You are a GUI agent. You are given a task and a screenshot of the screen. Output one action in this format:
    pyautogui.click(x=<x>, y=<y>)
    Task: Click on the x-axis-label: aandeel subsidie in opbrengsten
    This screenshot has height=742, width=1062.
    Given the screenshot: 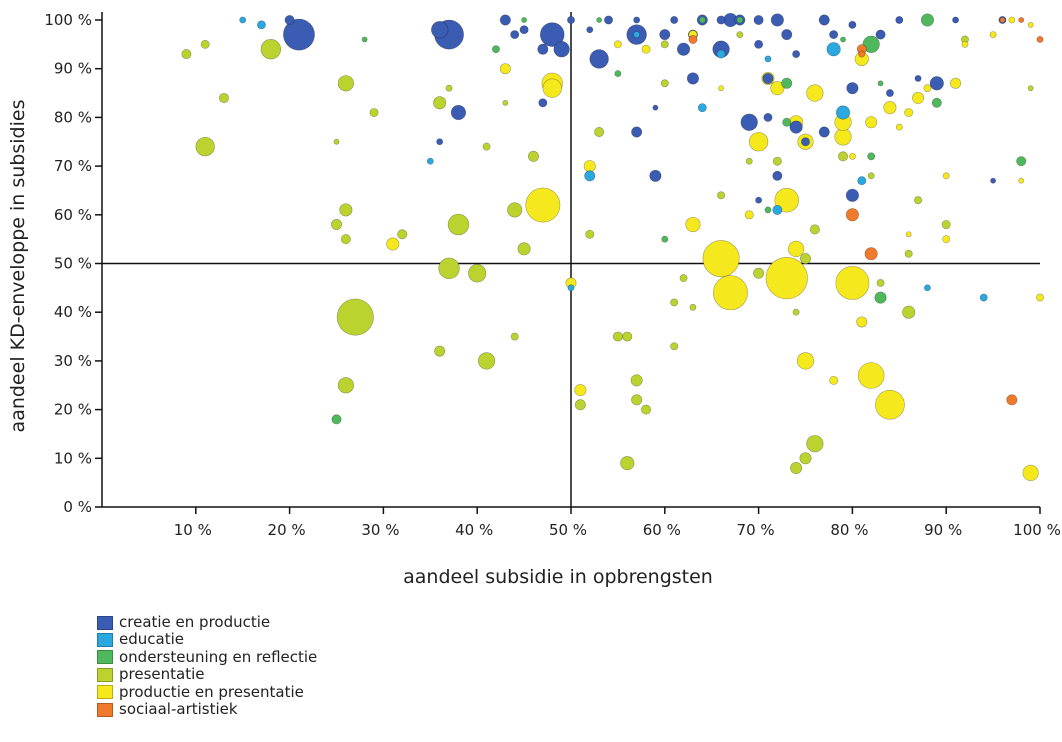 What is the action you would take?
    pyautogui.click(x=558, y=577)
    